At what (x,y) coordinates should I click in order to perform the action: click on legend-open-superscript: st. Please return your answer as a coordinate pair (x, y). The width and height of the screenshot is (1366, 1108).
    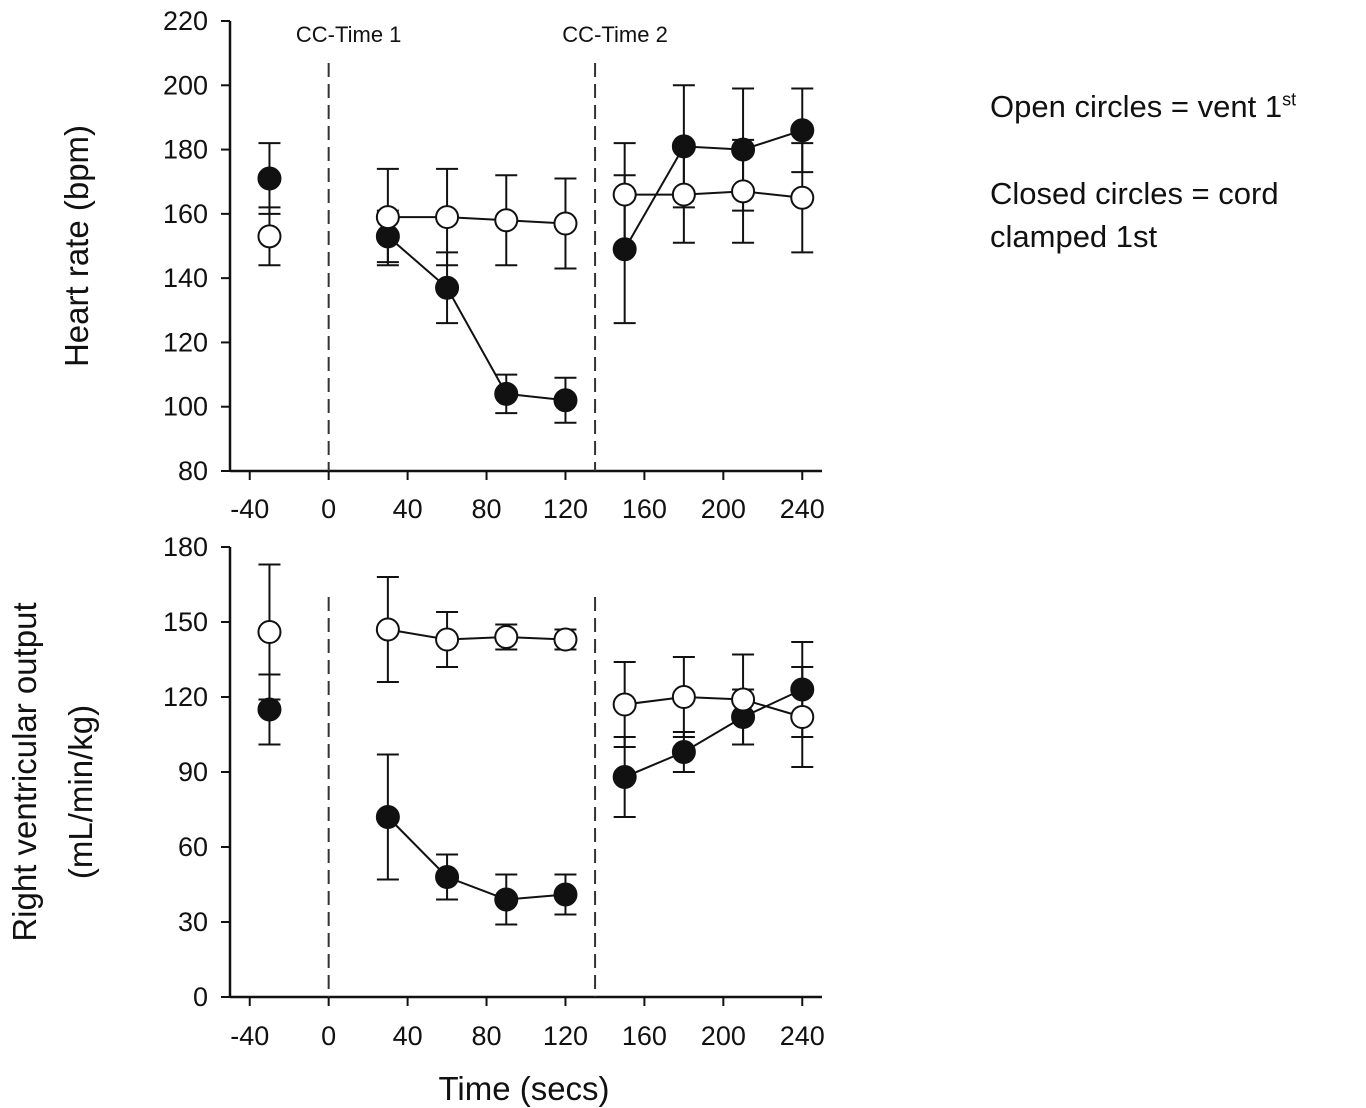
    Looking at the image, I should click on (1289, 99).